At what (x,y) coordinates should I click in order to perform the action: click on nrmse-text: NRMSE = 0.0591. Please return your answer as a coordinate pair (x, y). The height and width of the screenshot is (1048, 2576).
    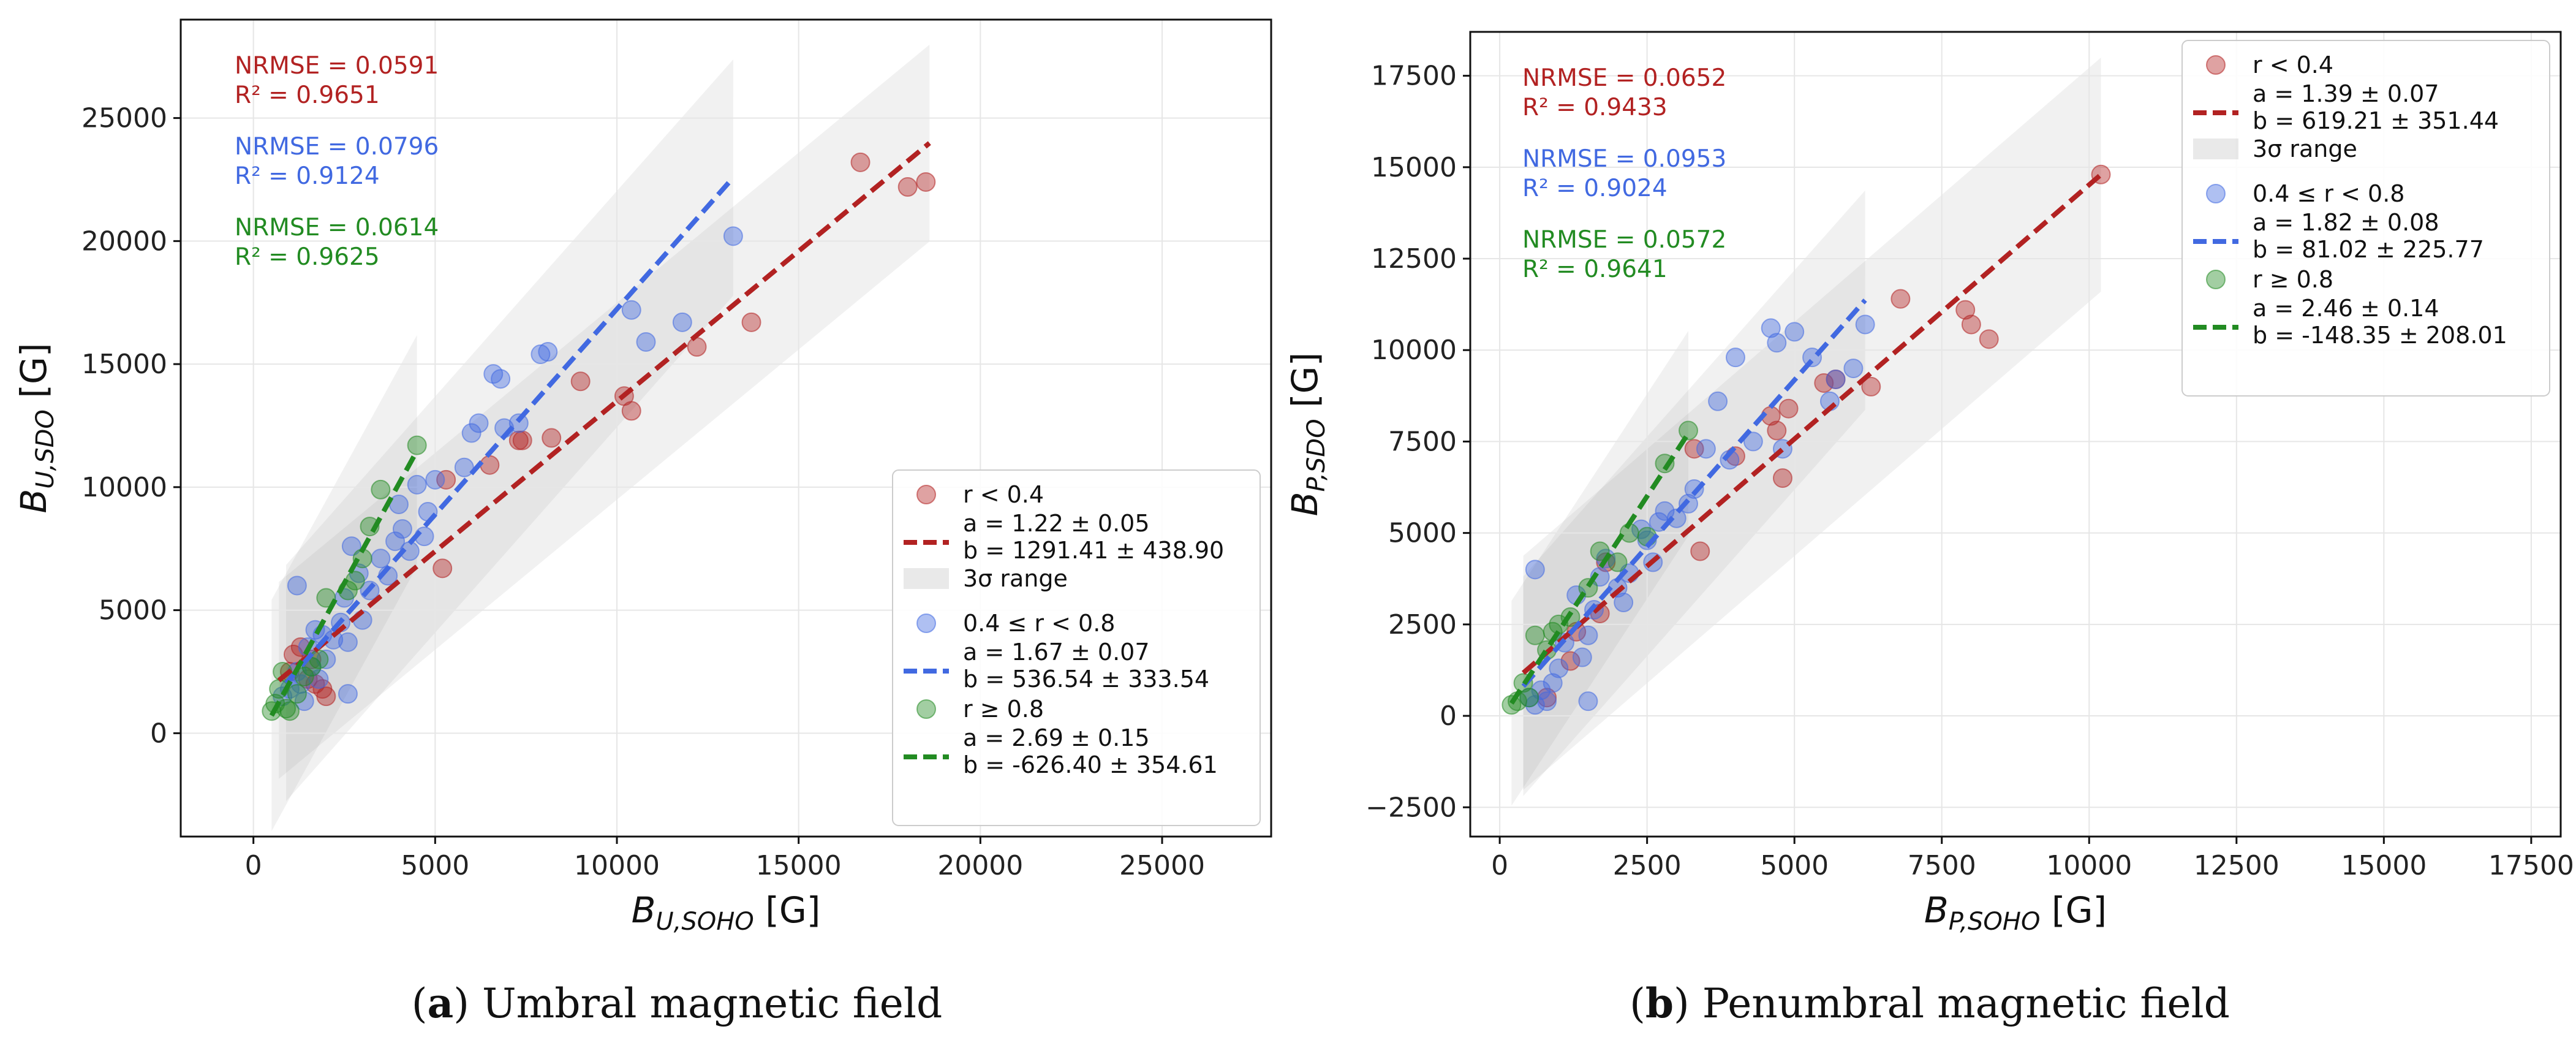
    Looking at the image, I should click on (337, 66).